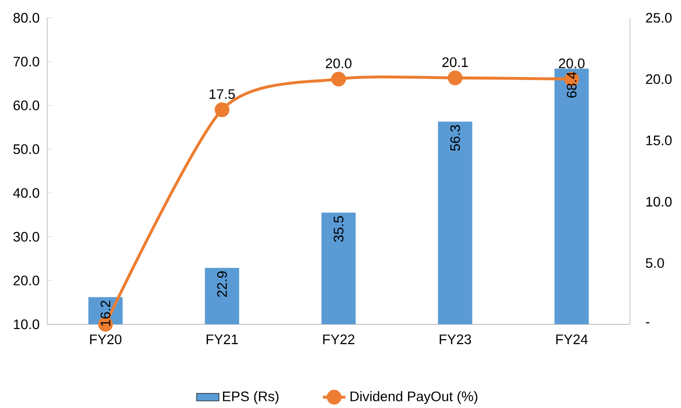 The height and width of the screenshot is (408, 681). Describe the element at coordinates (105, 313) in the screenshot. I see `data-label: 16.2` at that location.